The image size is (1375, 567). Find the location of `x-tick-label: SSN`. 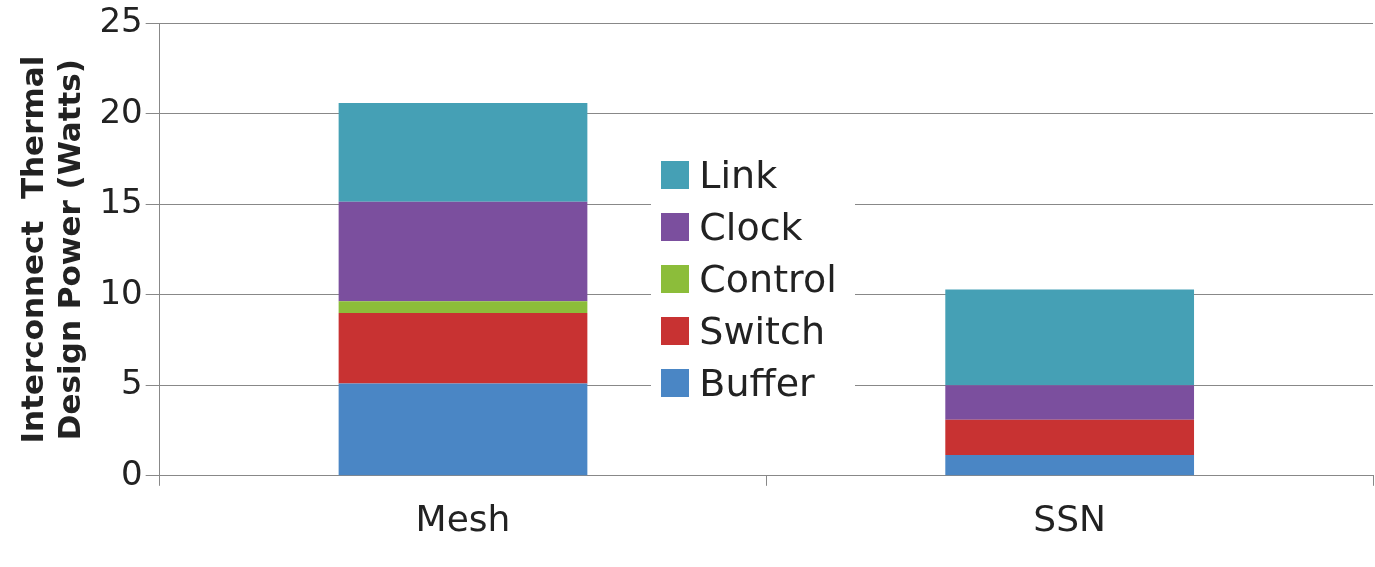

x-tick-label: SSN is located at coordinates (1069, 518).